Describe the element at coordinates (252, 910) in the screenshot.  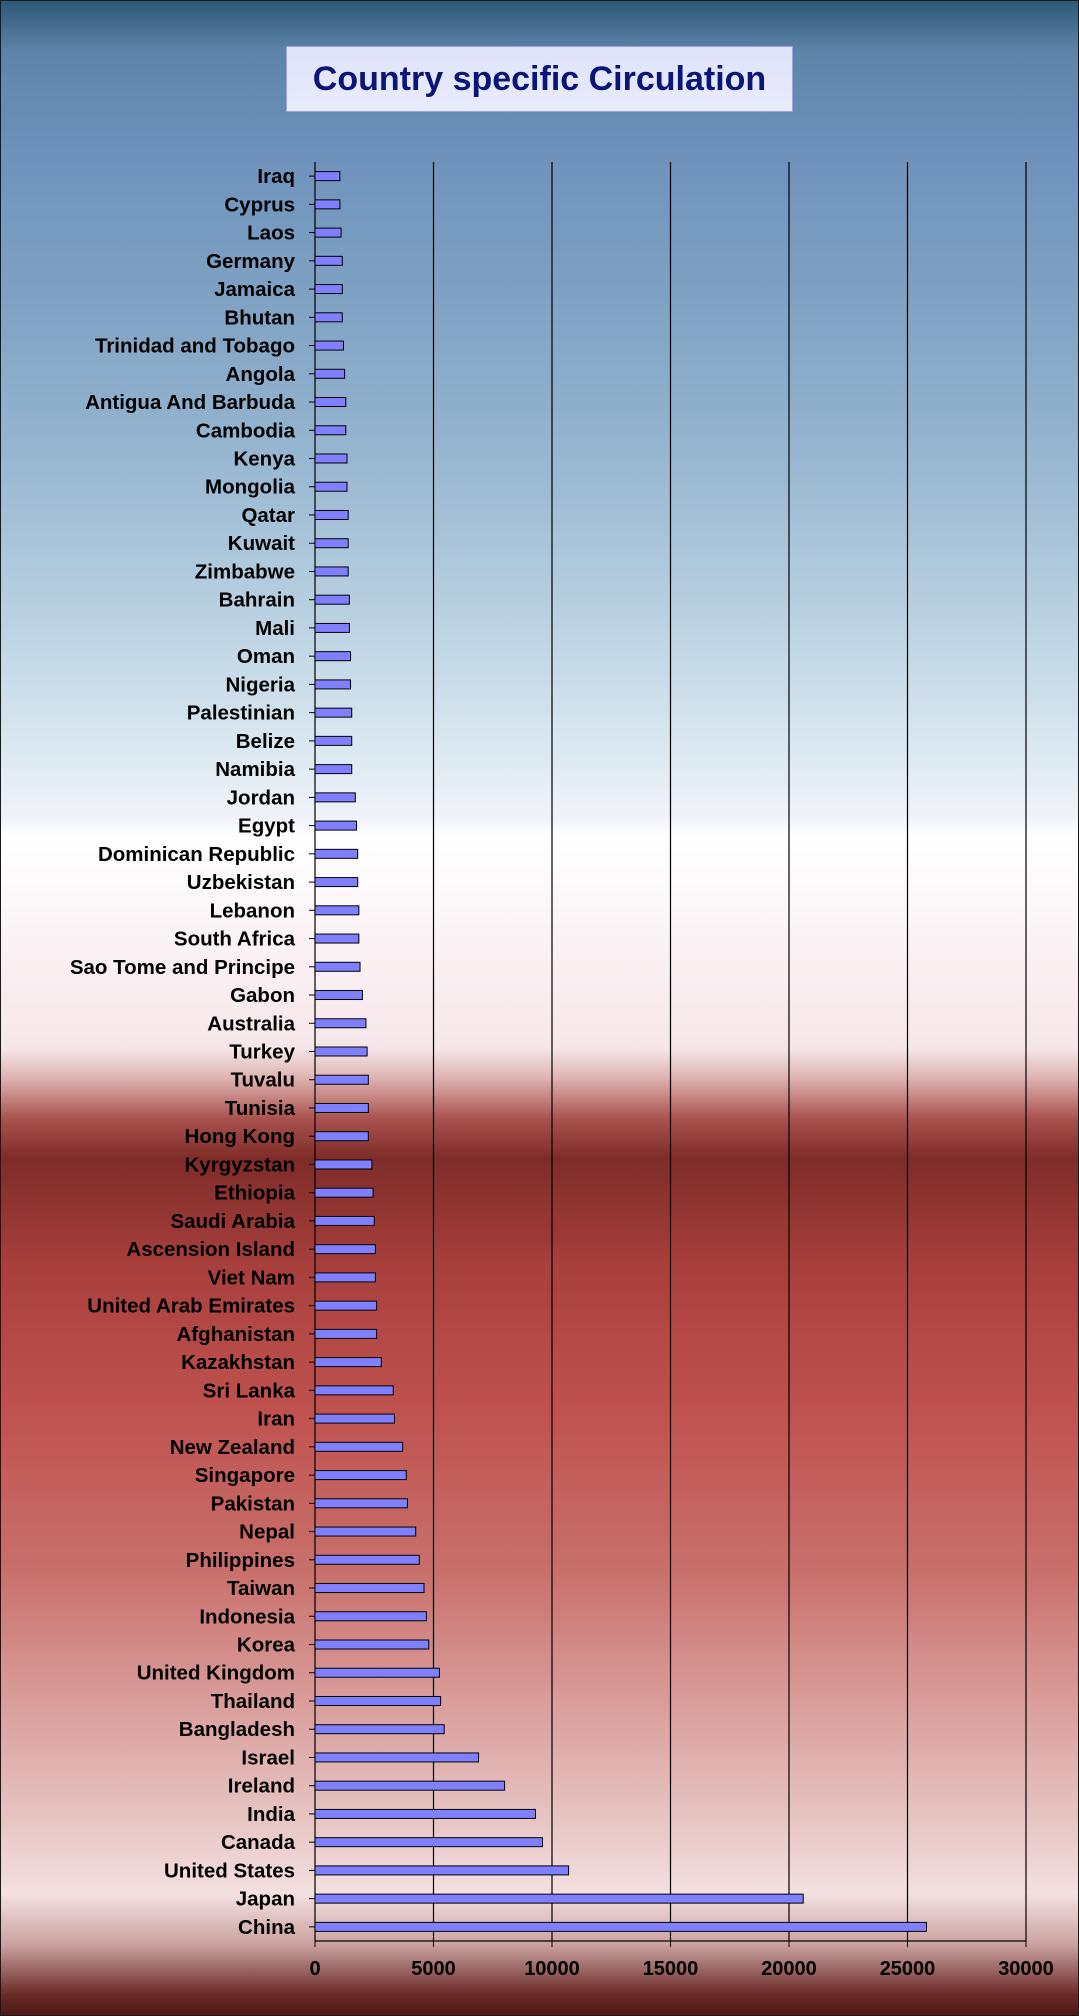
I see `category-label: Lebanon` at that location.